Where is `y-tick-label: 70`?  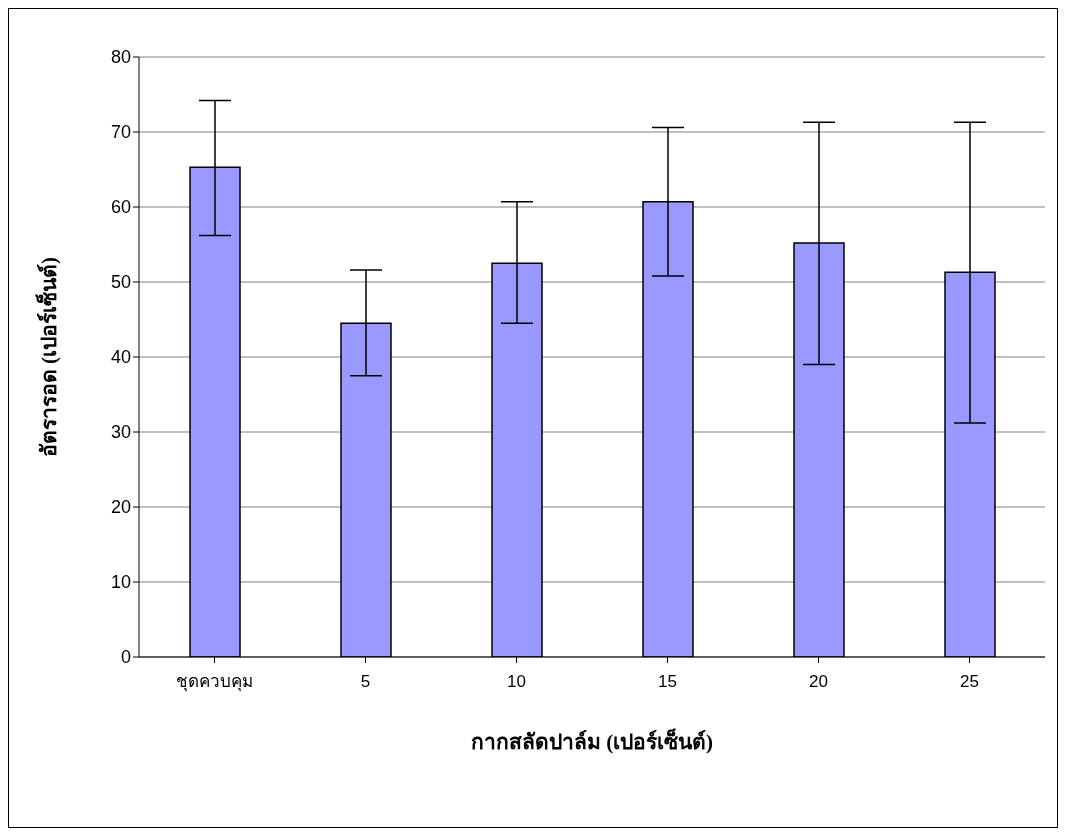 y-tick-label: 70 is located at coordinates (120, 132).